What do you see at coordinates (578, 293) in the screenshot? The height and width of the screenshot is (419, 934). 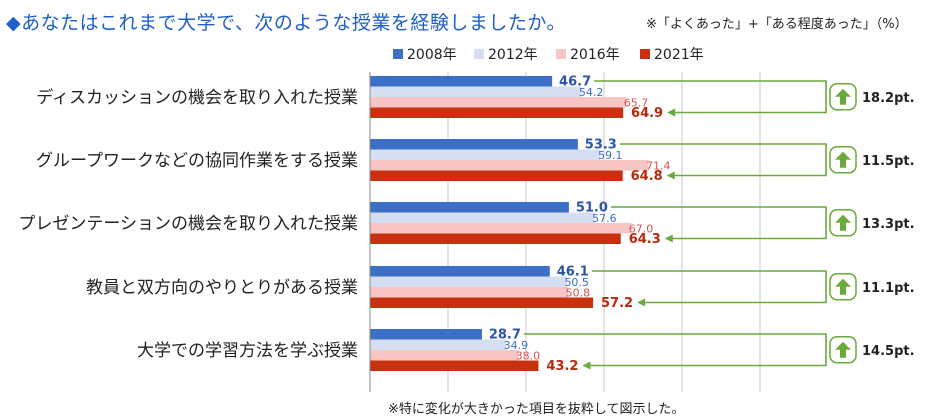 I see `data-label: 50.8` at bounding box center [578, 293].